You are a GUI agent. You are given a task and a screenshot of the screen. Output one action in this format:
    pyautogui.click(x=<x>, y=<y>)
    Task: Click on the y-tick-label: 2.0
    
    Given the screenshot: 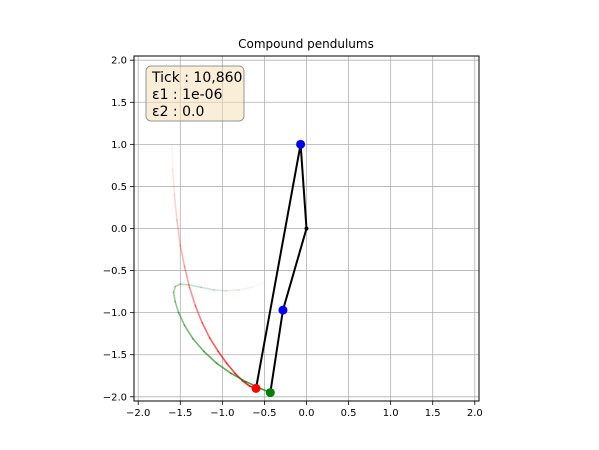 What is the action you would take?
    pyautogui.click(x=119, y=61)
    